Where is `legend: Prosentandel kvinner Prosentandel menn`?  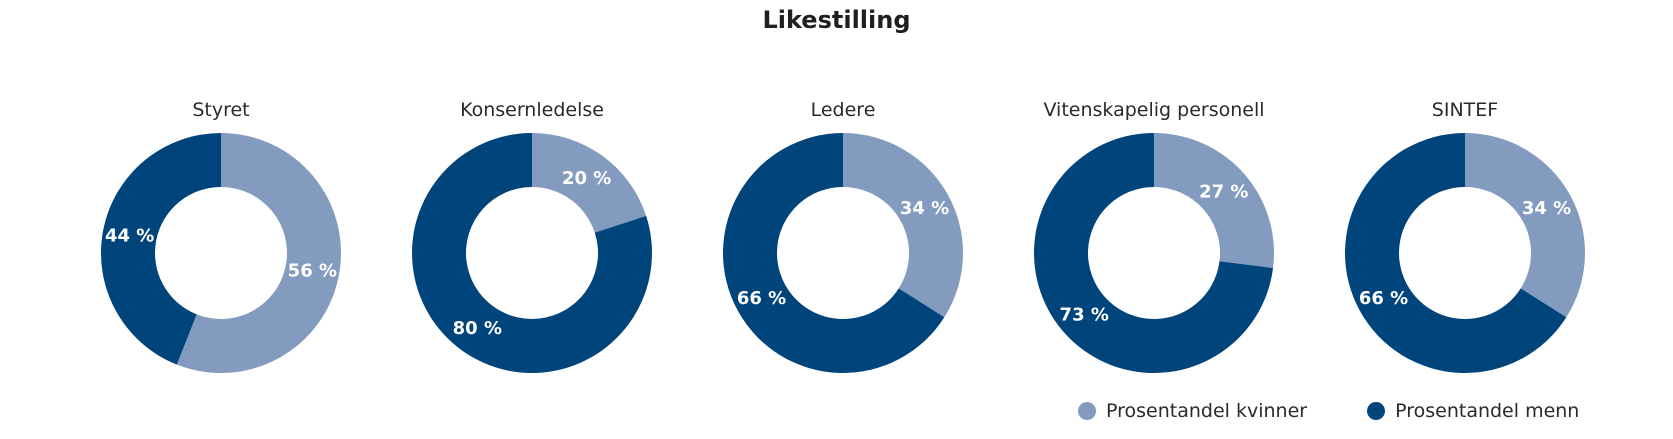 legend: Prosentandel kvinner Prosentandel menn is located at coordinates (1358, 411).